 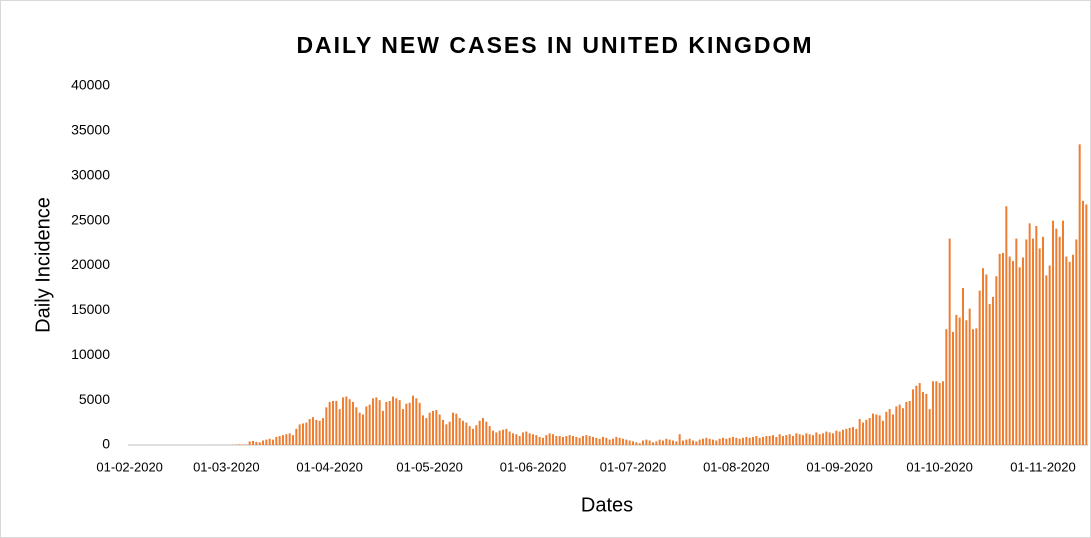 I want to click on y-tick-label: 35000, so click(x=90, y=130).